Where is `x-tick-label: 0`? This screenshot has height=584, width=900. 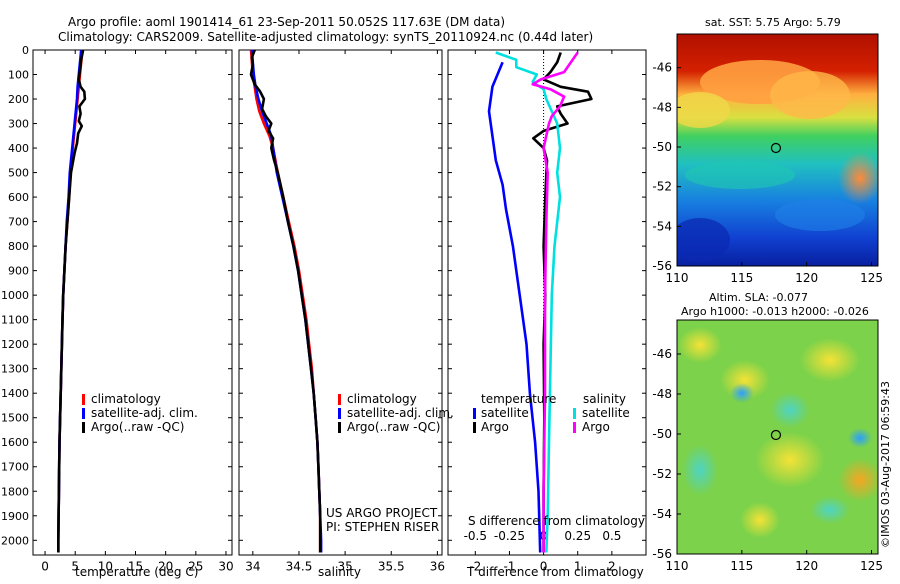
x-tick-label: 0 is located at coordinates (45, 566).